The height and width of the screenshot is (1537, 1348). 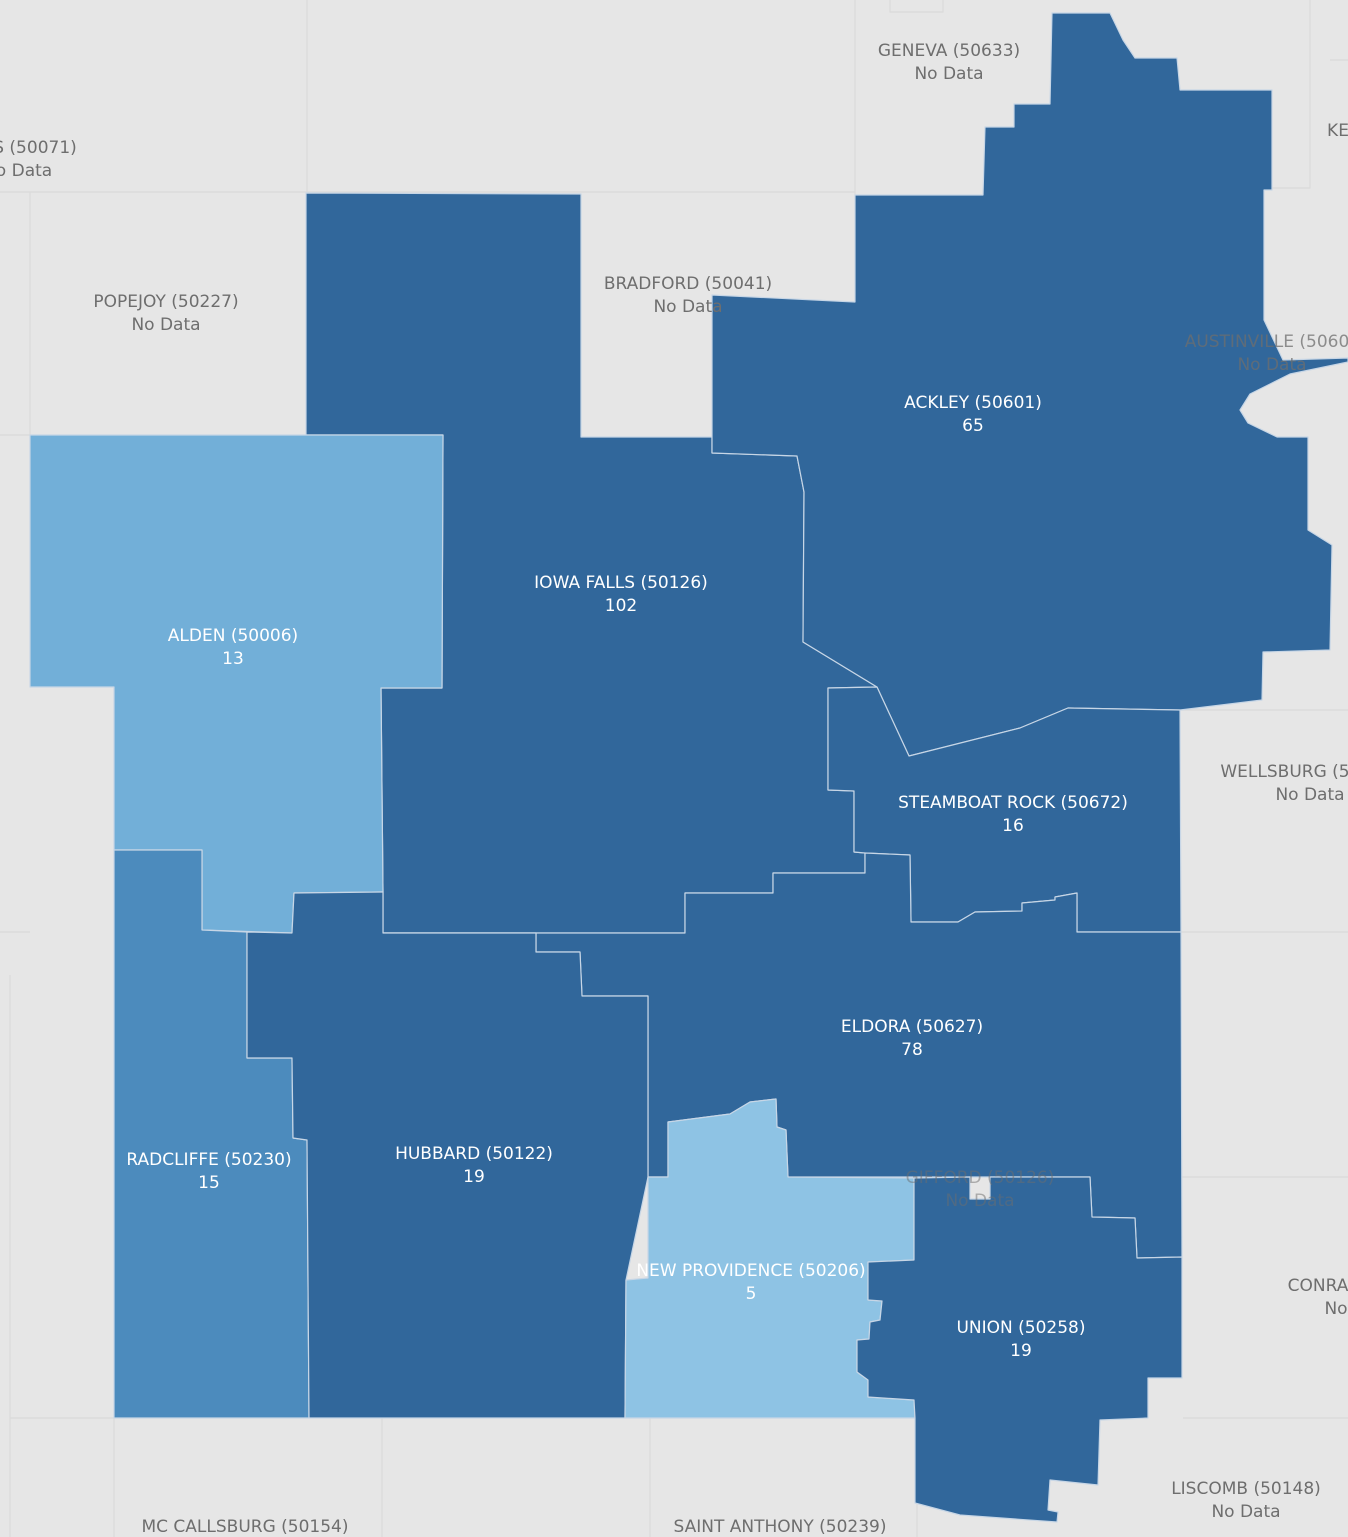 What do you see at coordinates (973, 414) in the screenshot?
I see `label-ackley: ACKLEY (50601) 65` at bounding box center [973, 414].